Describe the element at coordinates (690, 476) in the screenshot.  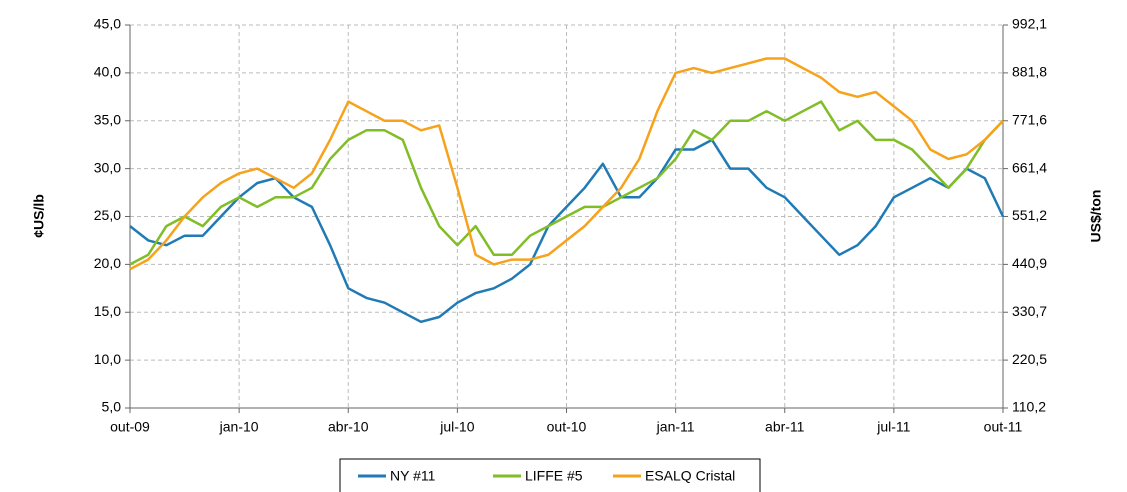
I see `legend-label: ESALQ Cristal` at that location.